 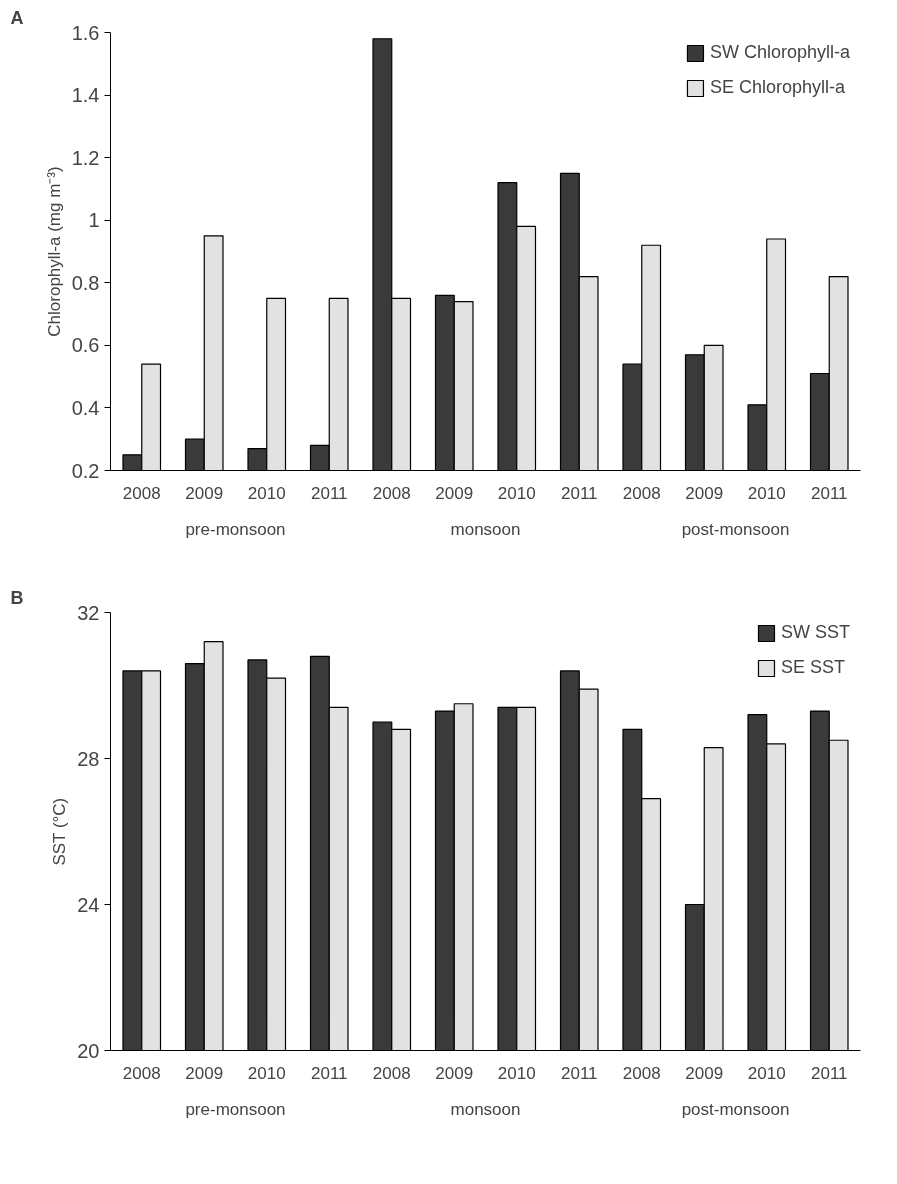 What do you see at coordinates (85, 157) in the screenshot?
I see `y-tick-label: 1.2` at bounding box center [85, 157].